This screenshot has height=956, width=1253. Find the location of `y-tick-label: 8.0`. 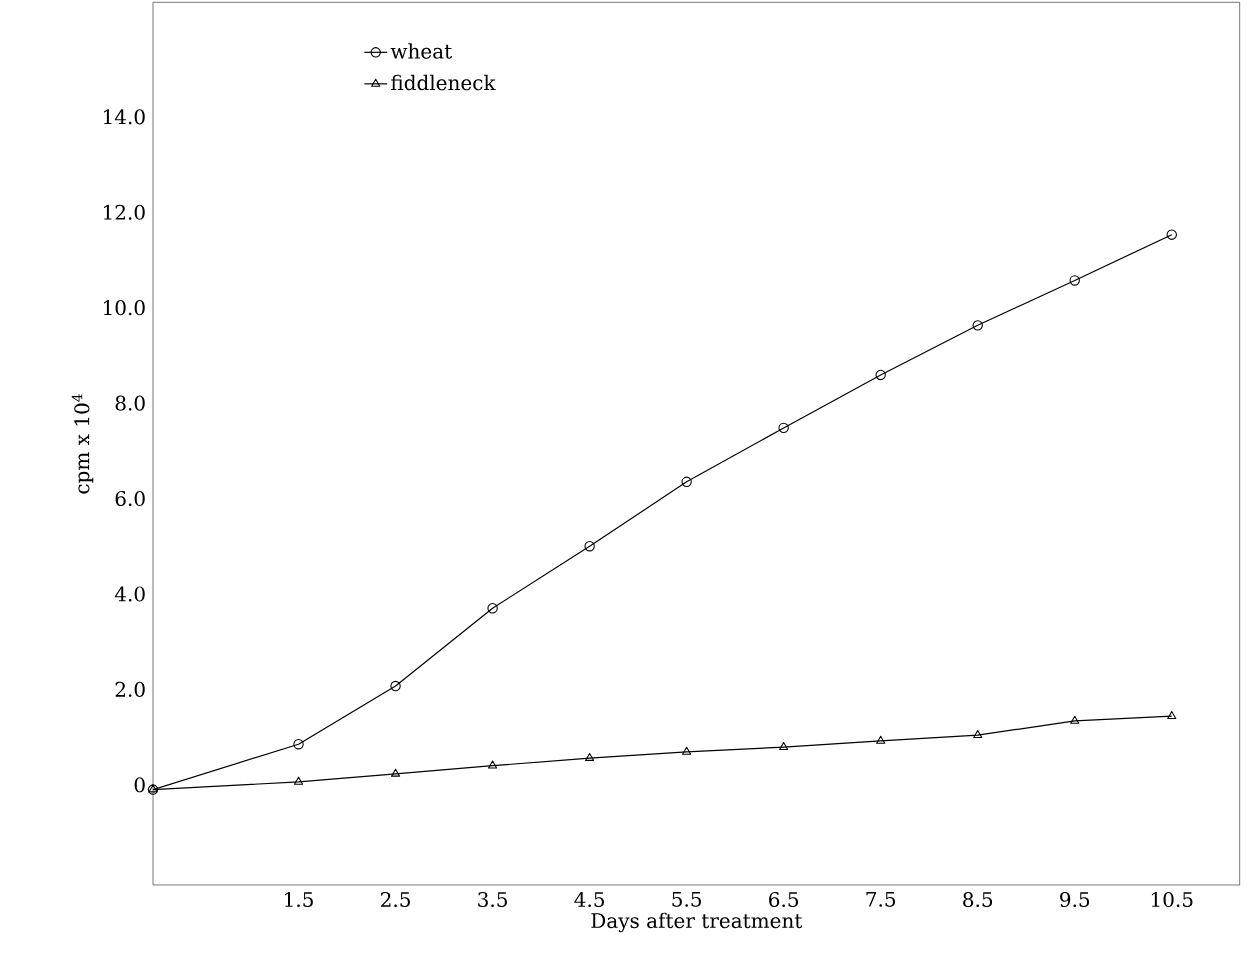

y-tick-label: 8.0 is located at coordinates (130, 403).